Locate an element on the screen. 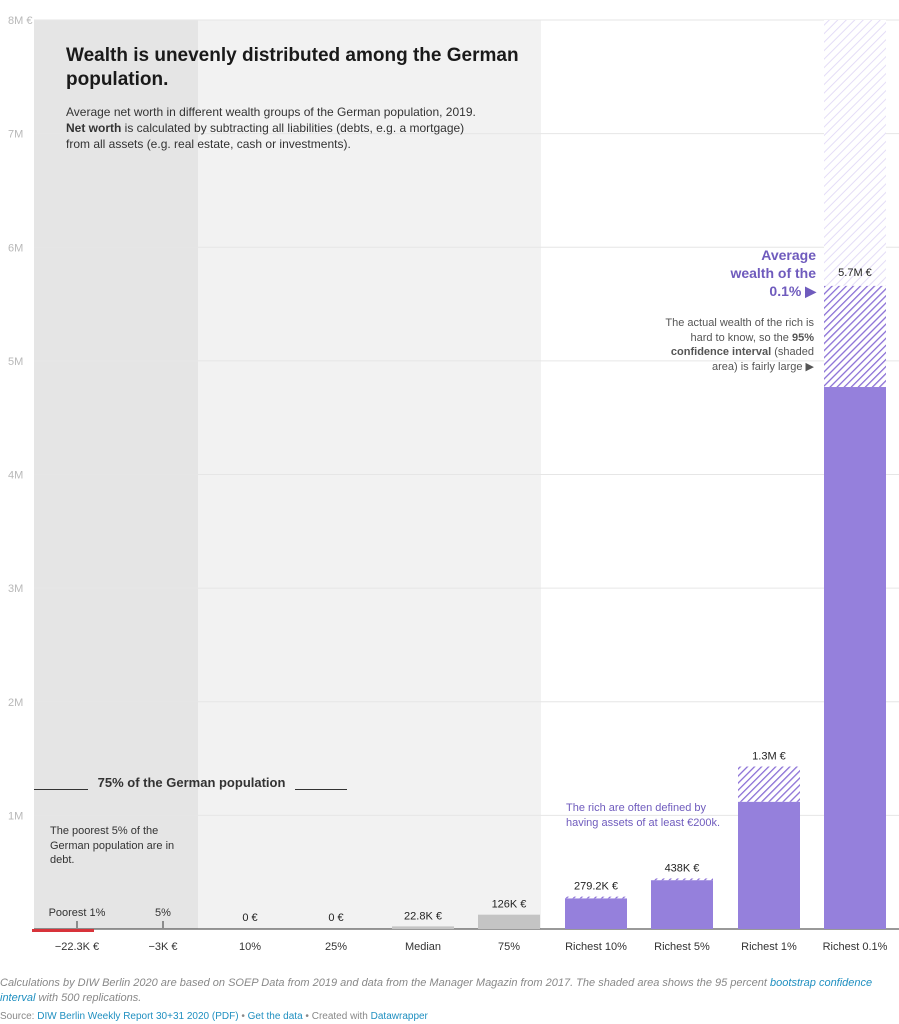  bootstrap-link: bootstrap confidence interval is located at coordinates (436, 990).